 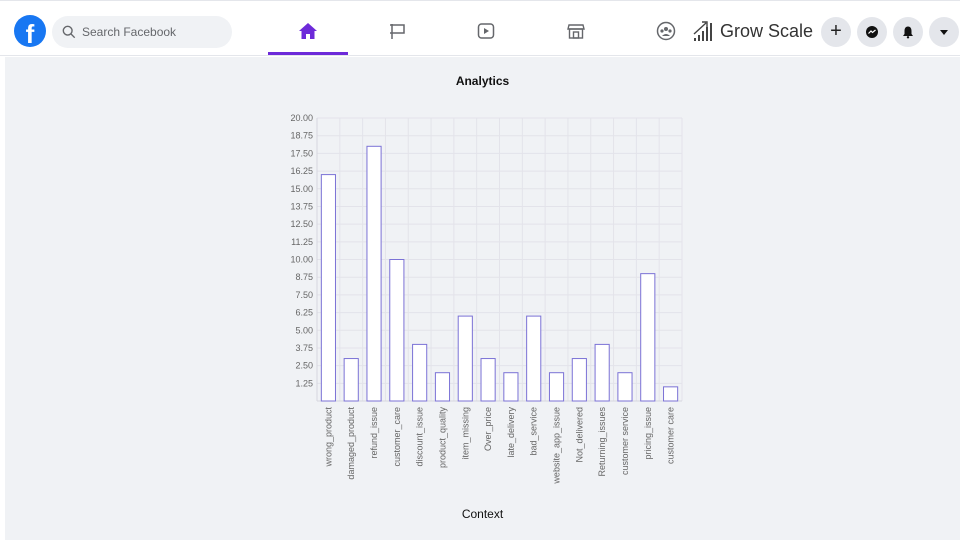 What do you see at coordinates (767, 30) in the screenshot?
I see `brand-name: Grow Scale` at bounding box center [767, 30].